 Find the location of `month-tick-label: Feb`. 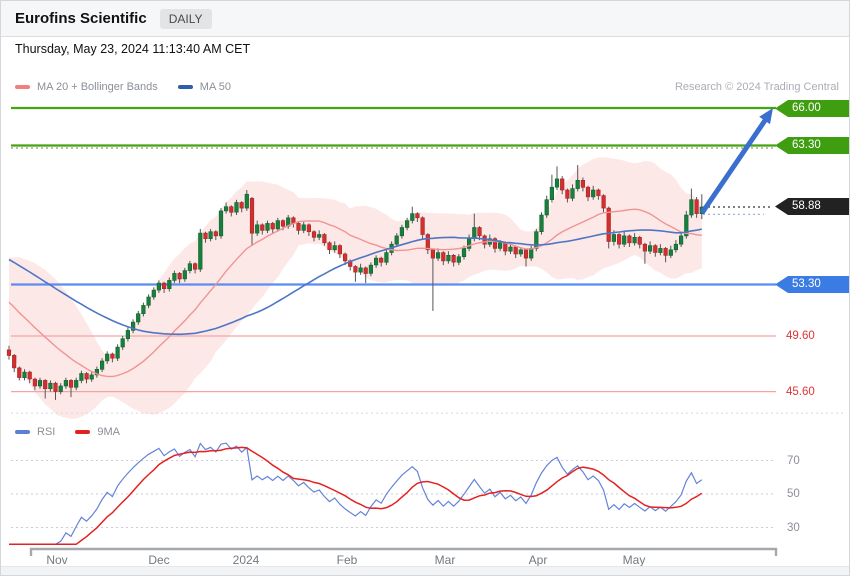

month-tick-label: Feb is located at coordinates (347, 560).